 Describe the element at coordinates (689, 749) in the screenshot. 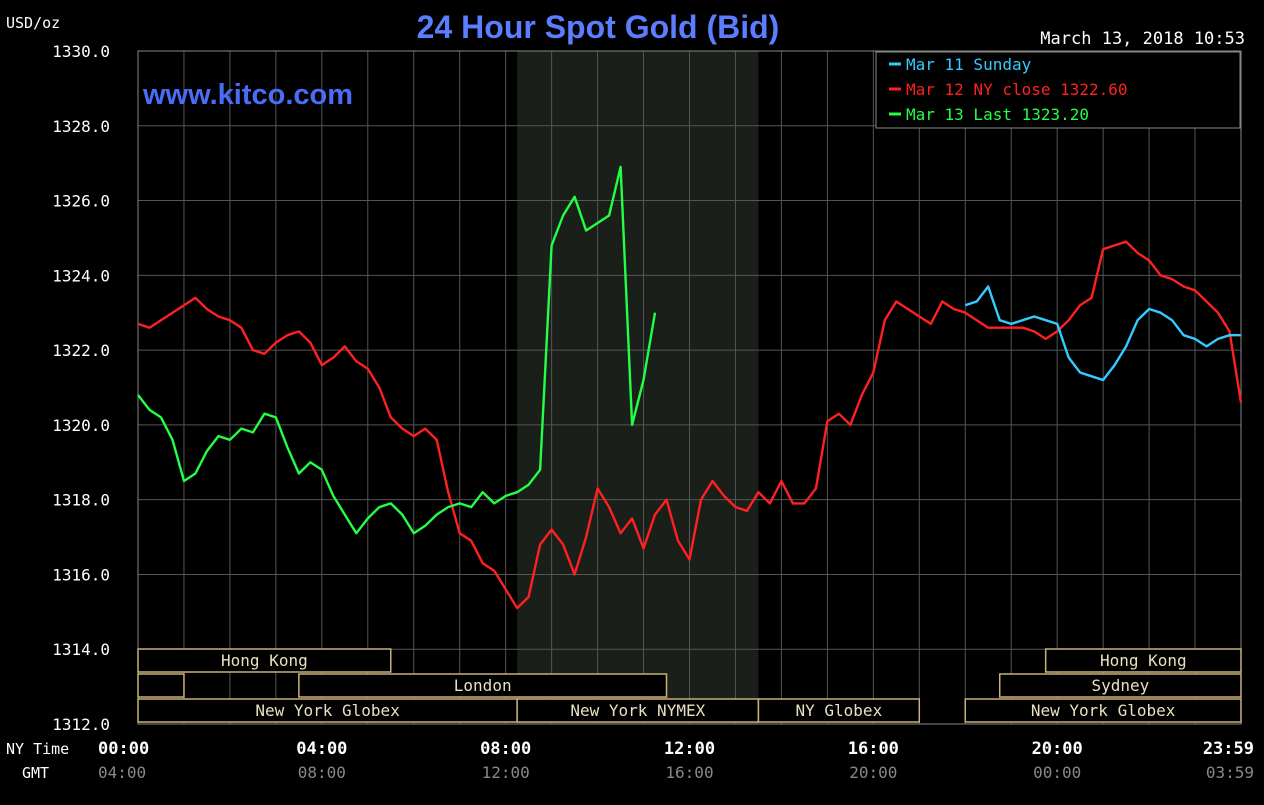

I see `x-tick-label-ny: 12:00` at that location.